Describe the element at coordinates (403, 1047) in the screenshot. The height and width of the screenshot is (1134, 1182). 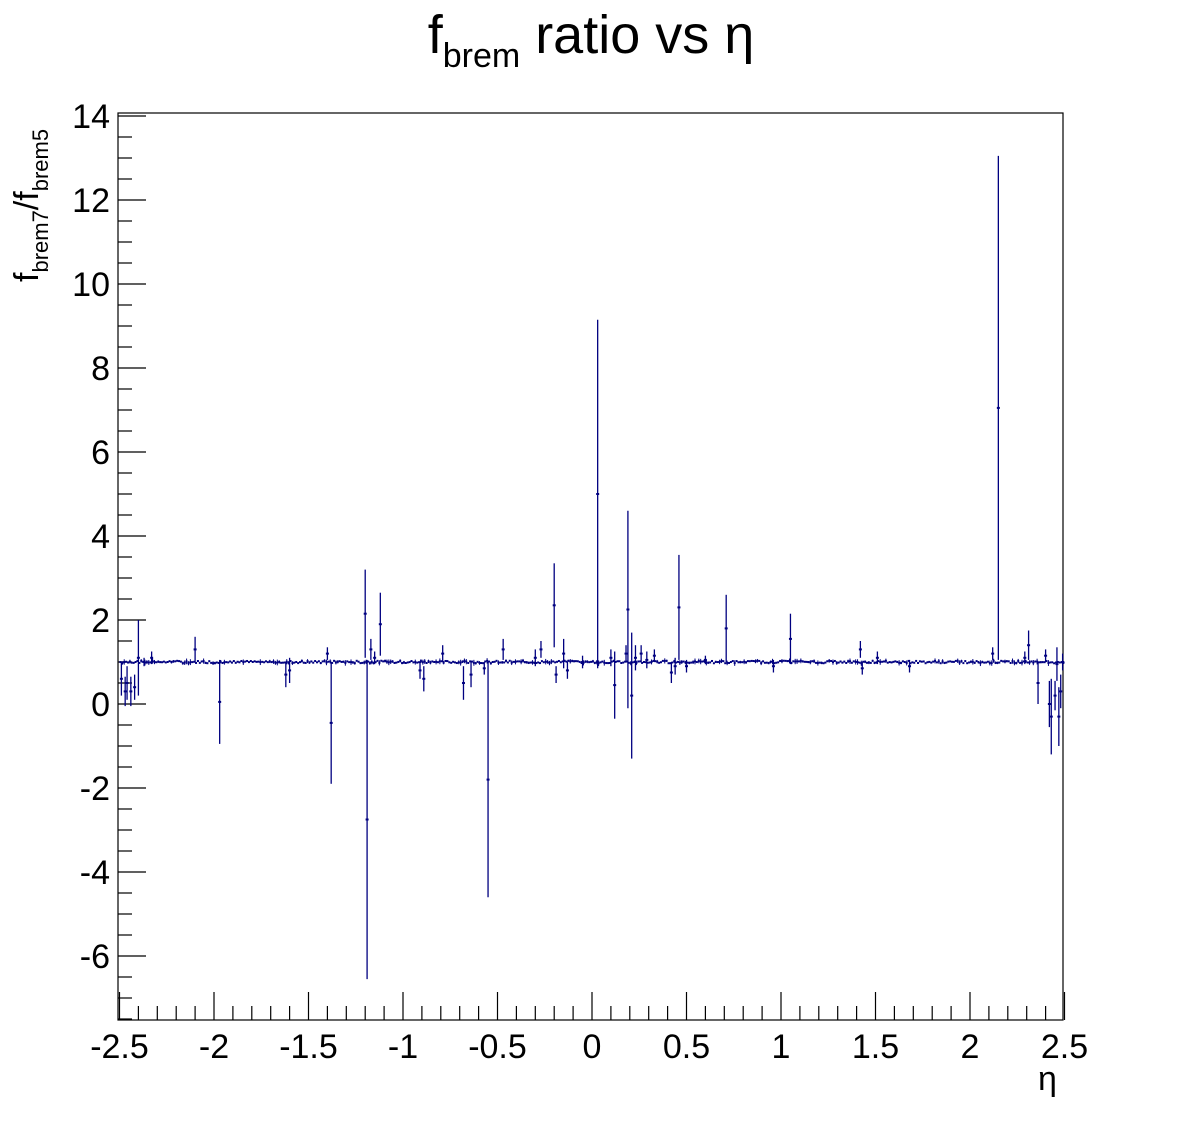
I see `x-tick-label: -1` at that location.